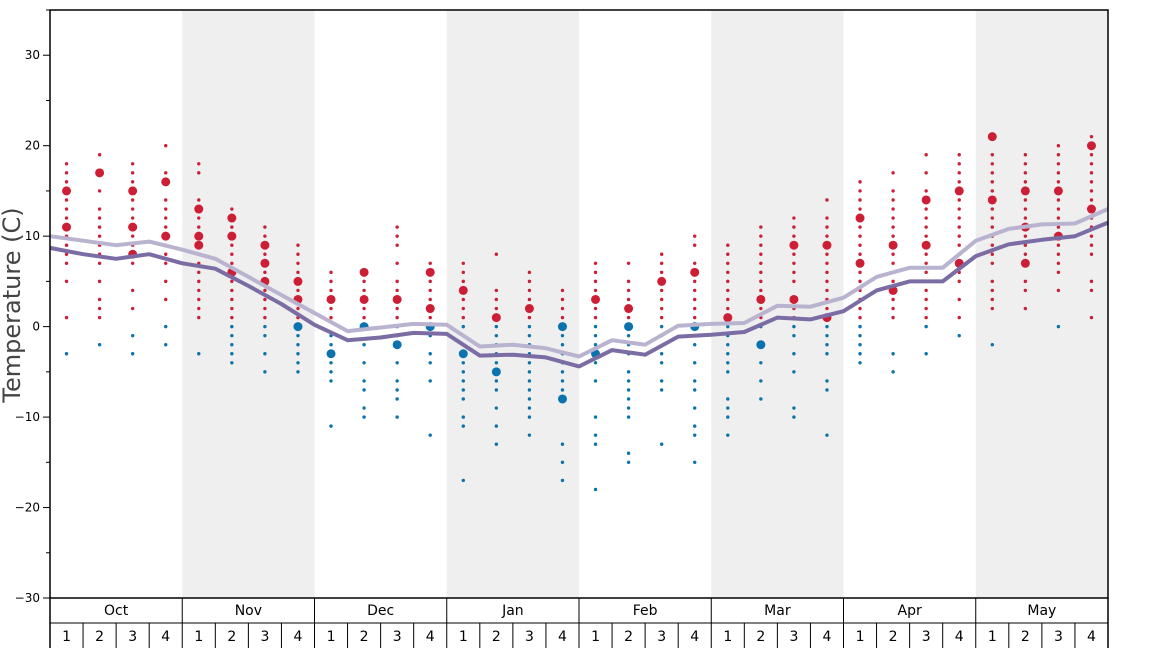 The height and width of the screenshot is (648, 1168). I want to click on week-label: 4, so click(959, 637).